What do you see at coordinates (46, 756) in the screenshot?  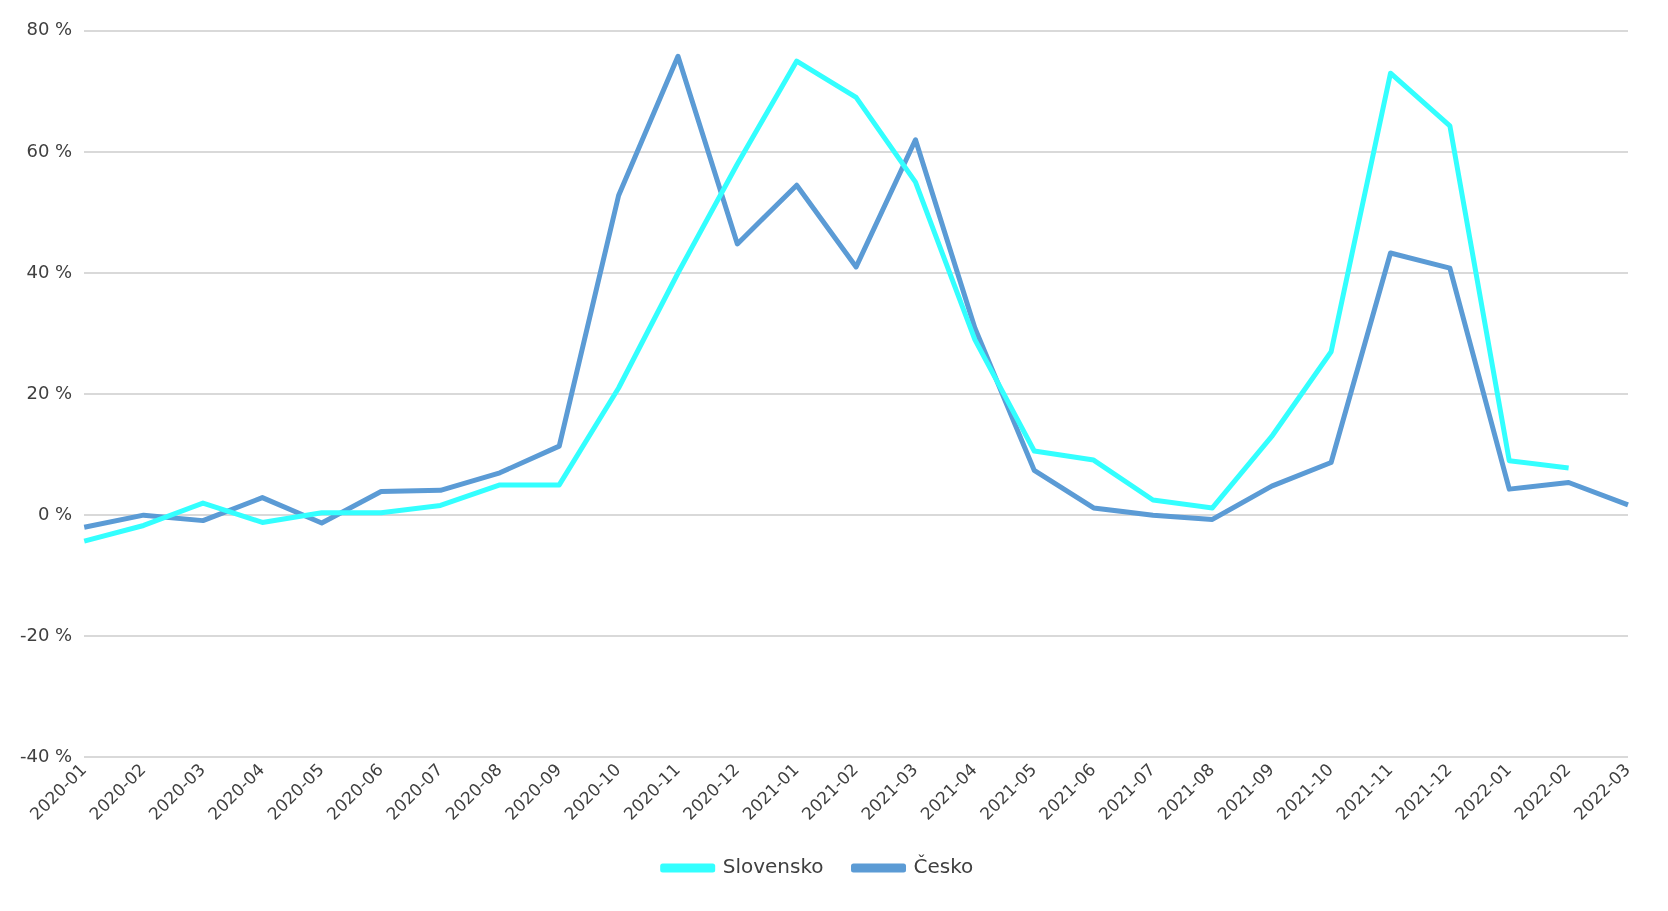 I see `y-tick-label: -40 %` at bounding box center [46, 756].